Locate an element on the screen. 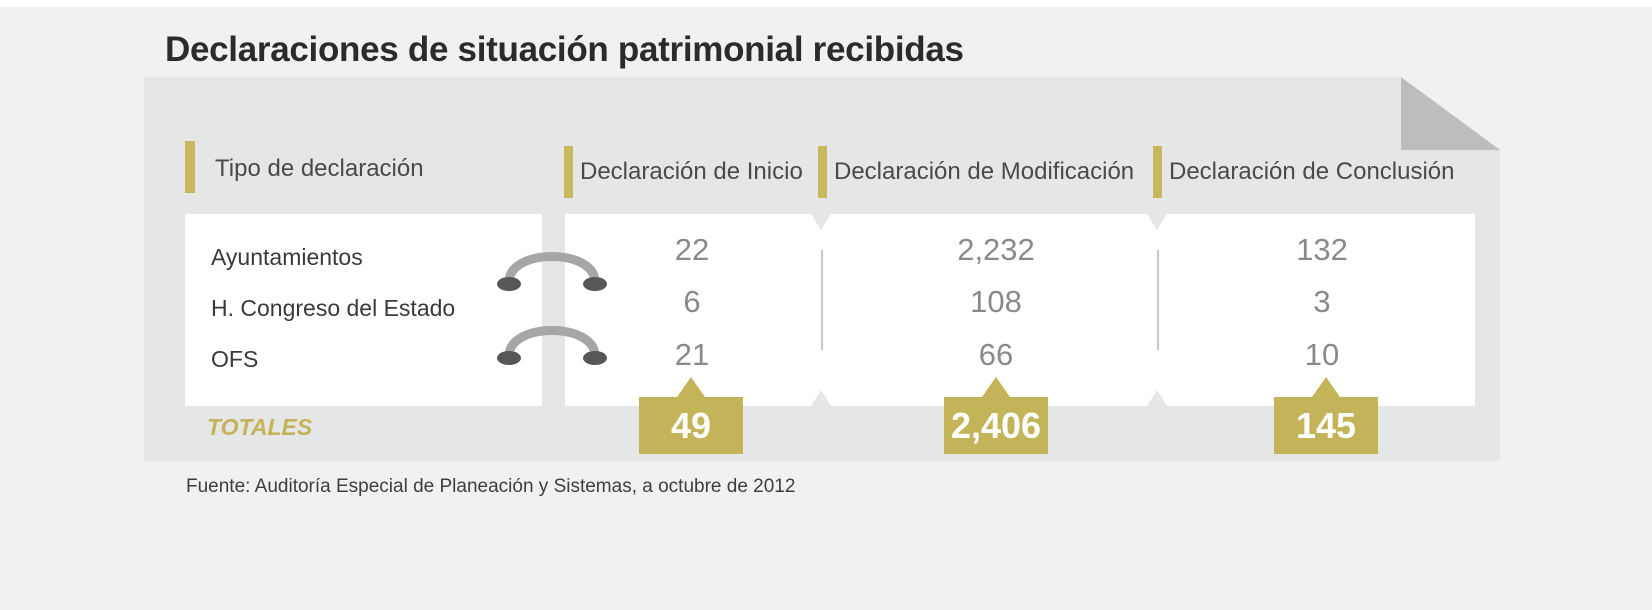  top-band is located at coordinates (826, 3).